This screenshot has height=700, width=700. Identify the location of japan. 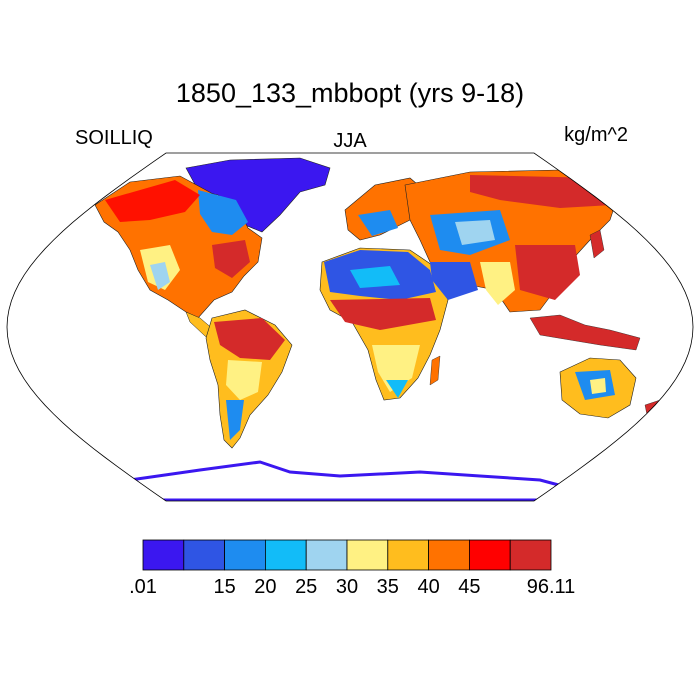
(597, 244).